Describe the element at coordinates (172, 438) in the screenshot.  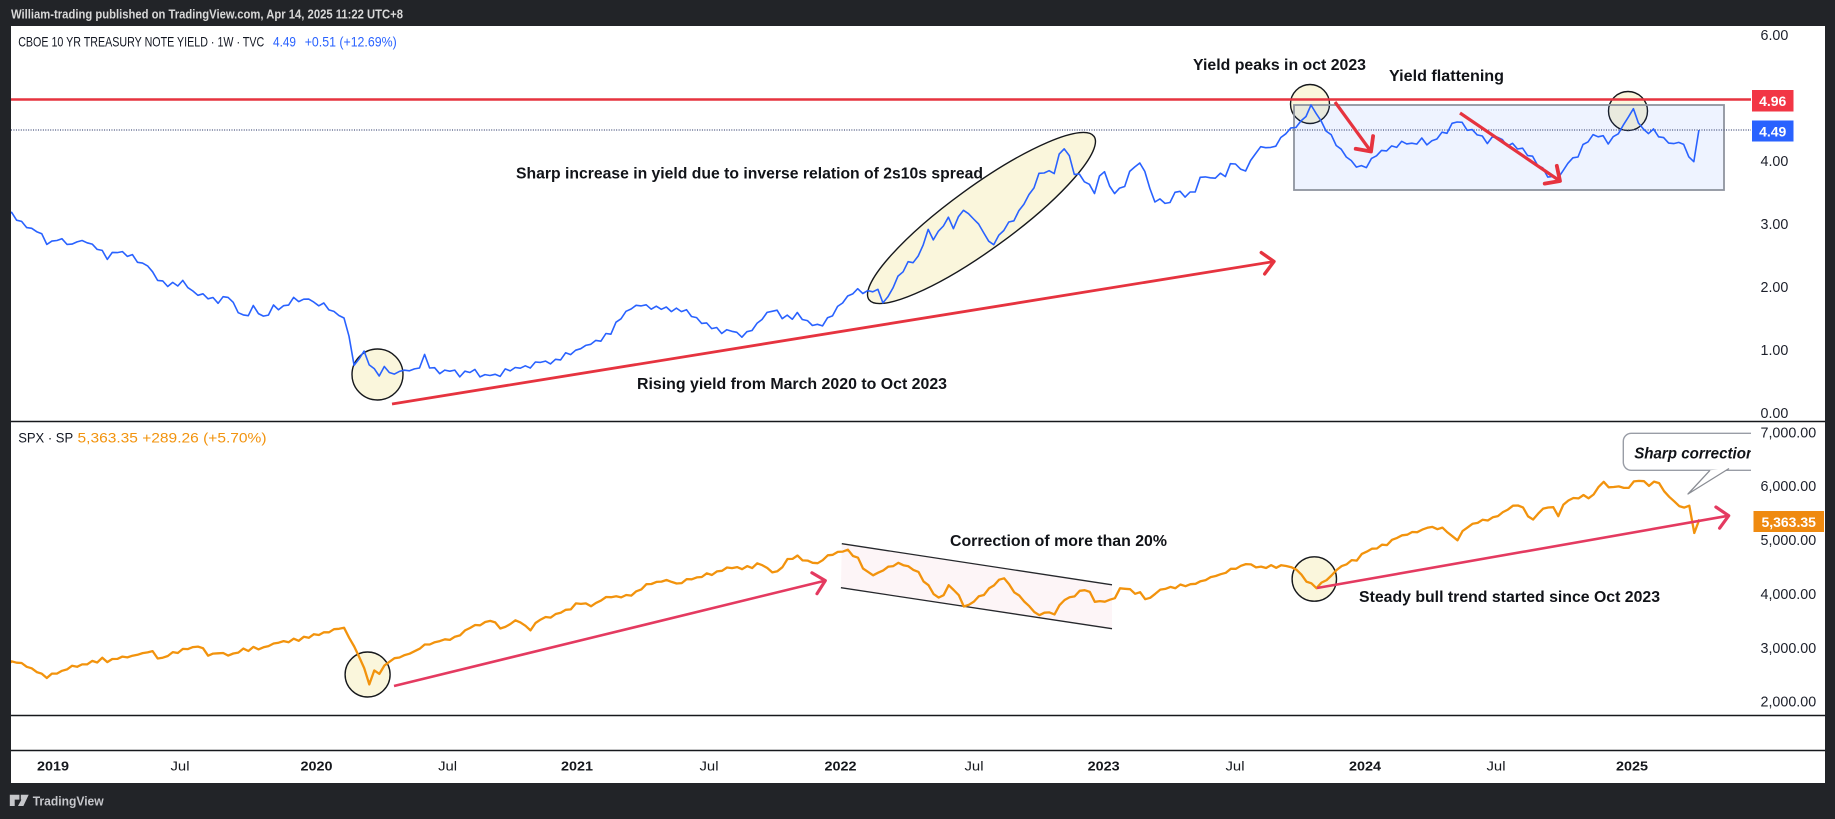
I see `svg-text: 5,363.35 +289.26 (+5.70%)` at that location.